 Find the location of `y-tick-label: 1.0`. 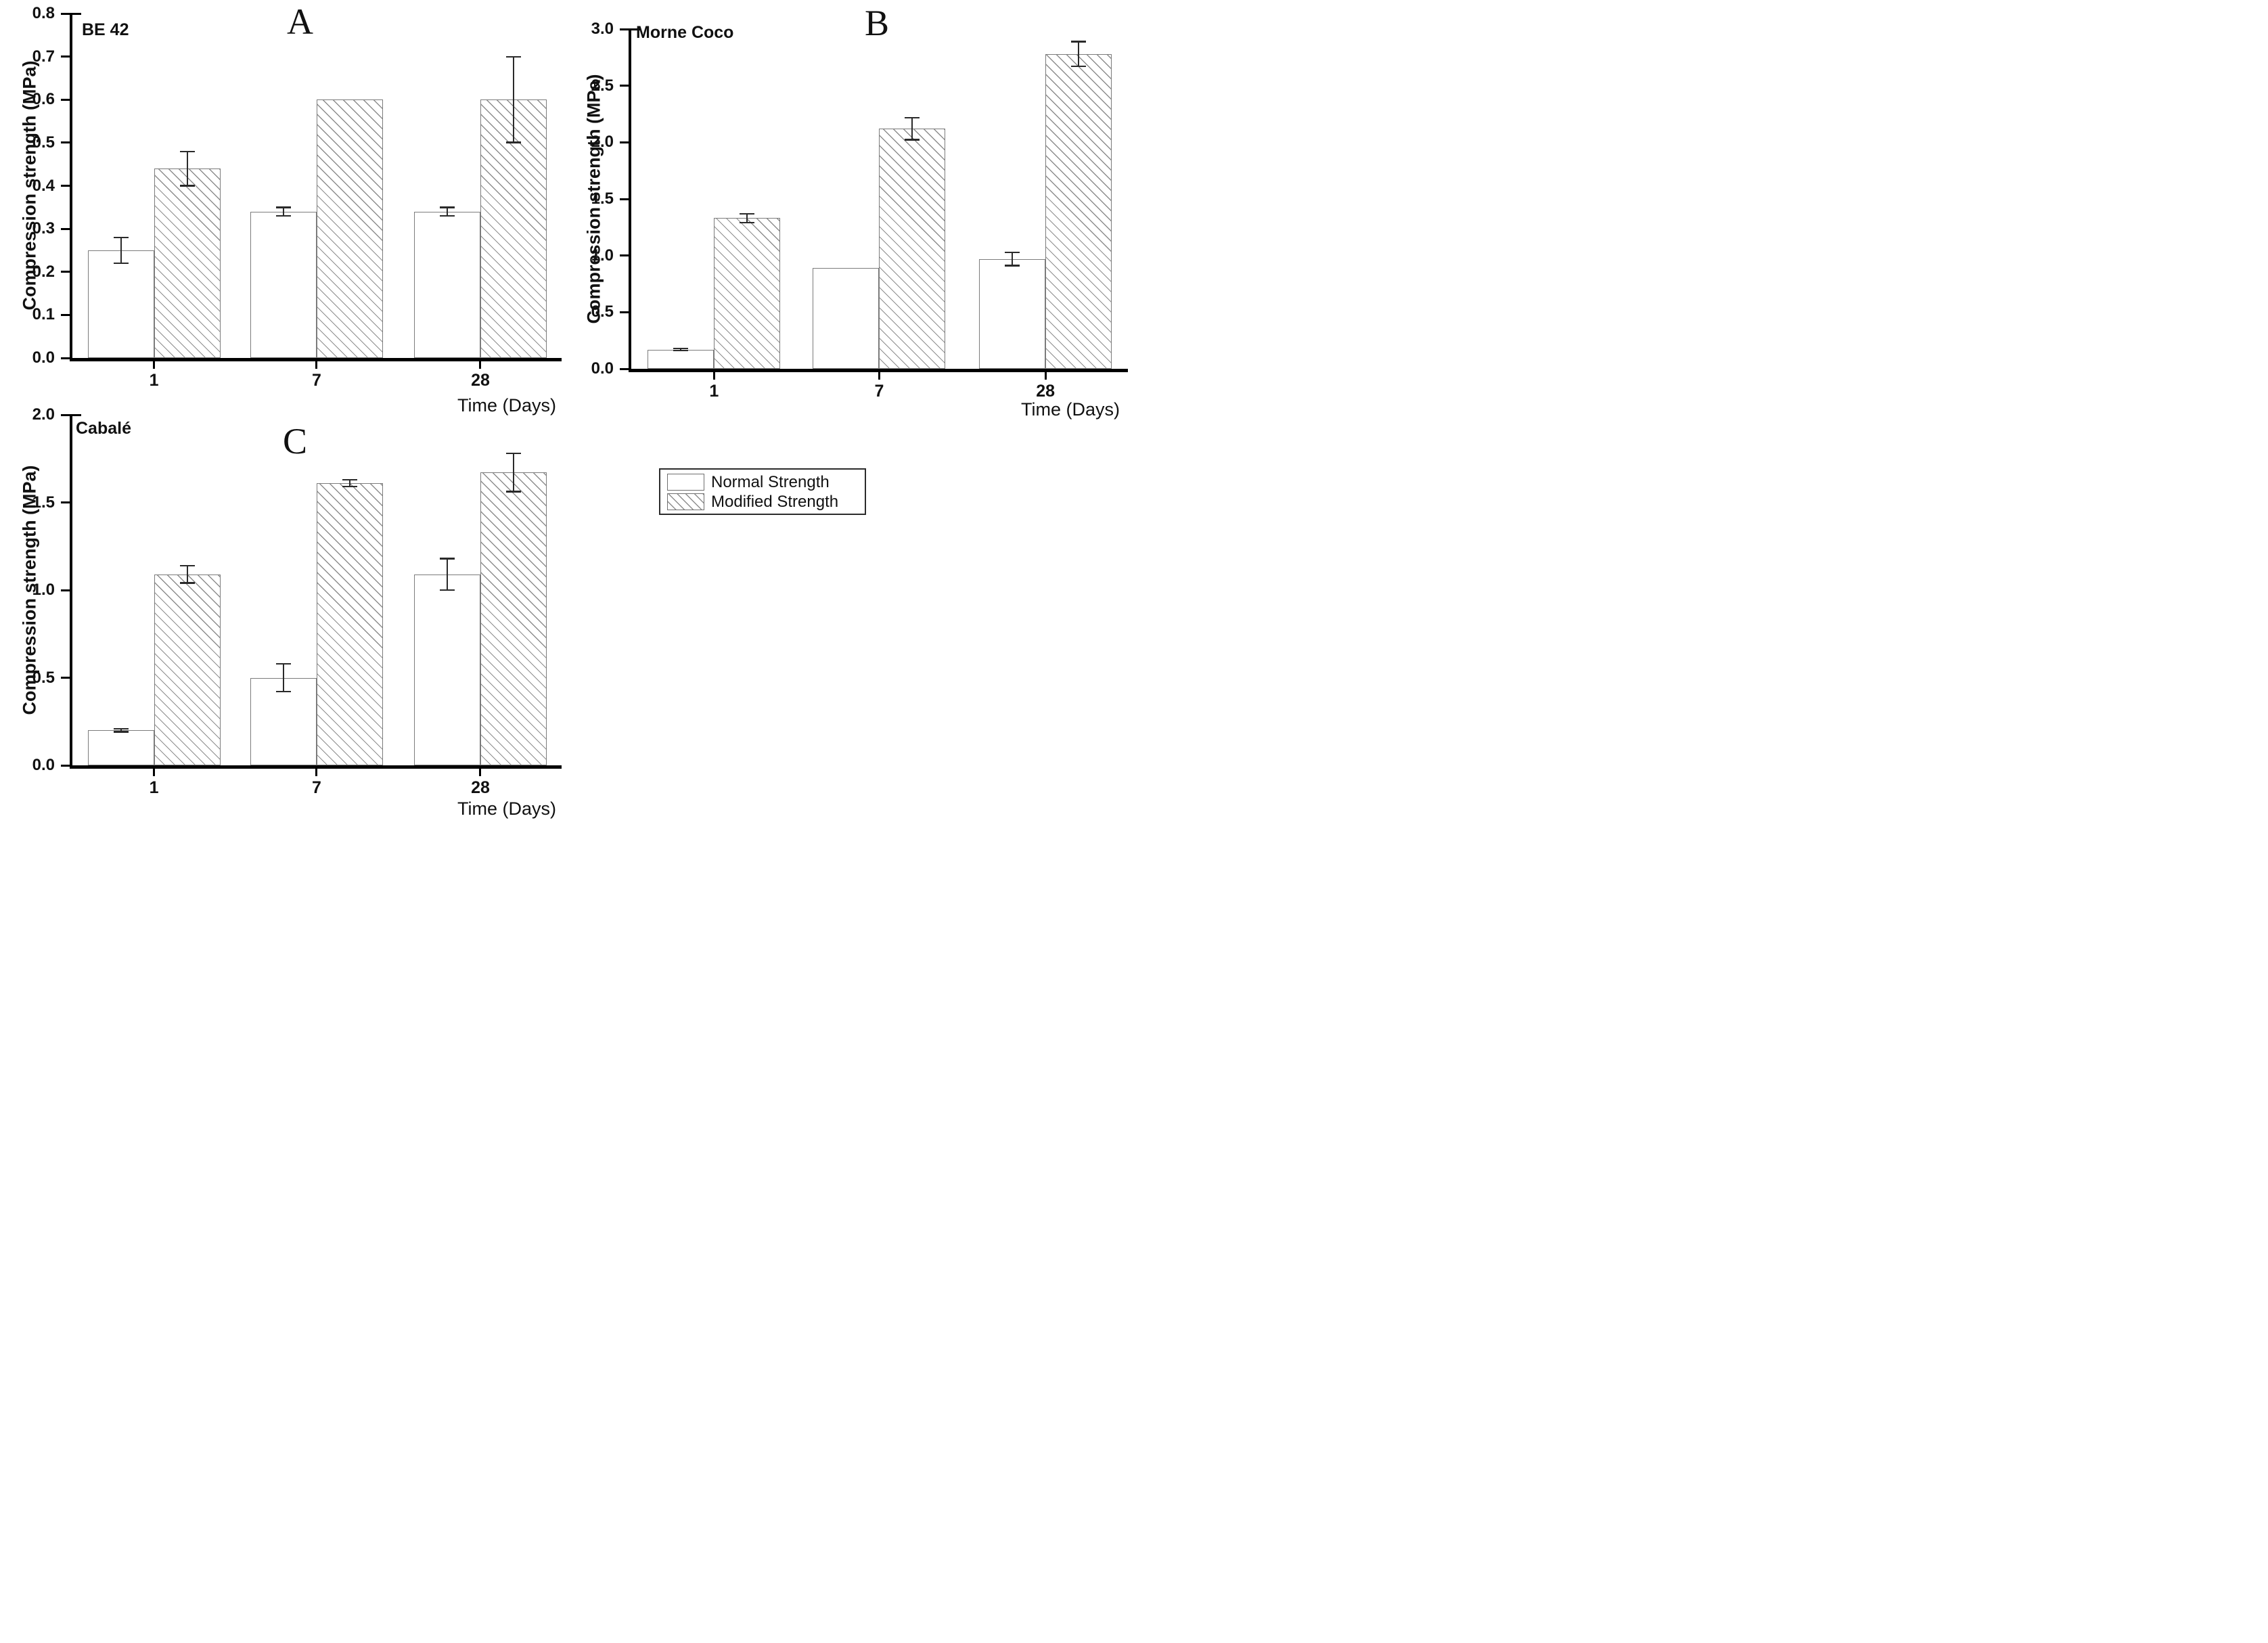

y-tick-label: 1.0 is located at coordinates (602, 255).